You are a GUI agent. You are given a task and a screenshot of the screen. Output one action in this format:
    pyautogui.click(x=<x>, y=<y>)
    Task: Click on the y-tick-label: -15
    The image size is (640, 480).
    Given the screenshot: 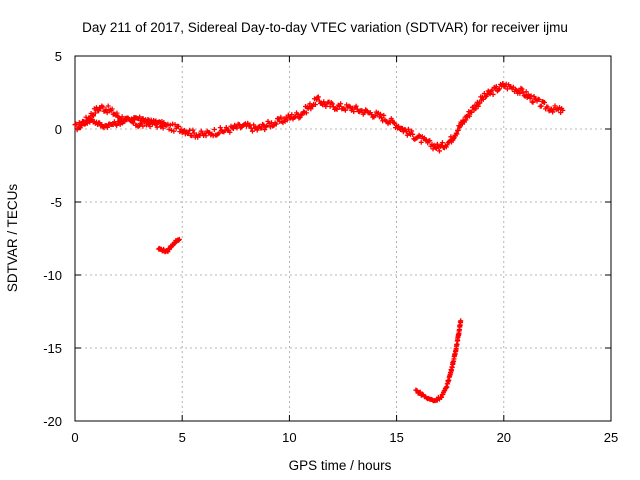 What is the action you would take?
    pyautogui.click(x=52, y=348)
    